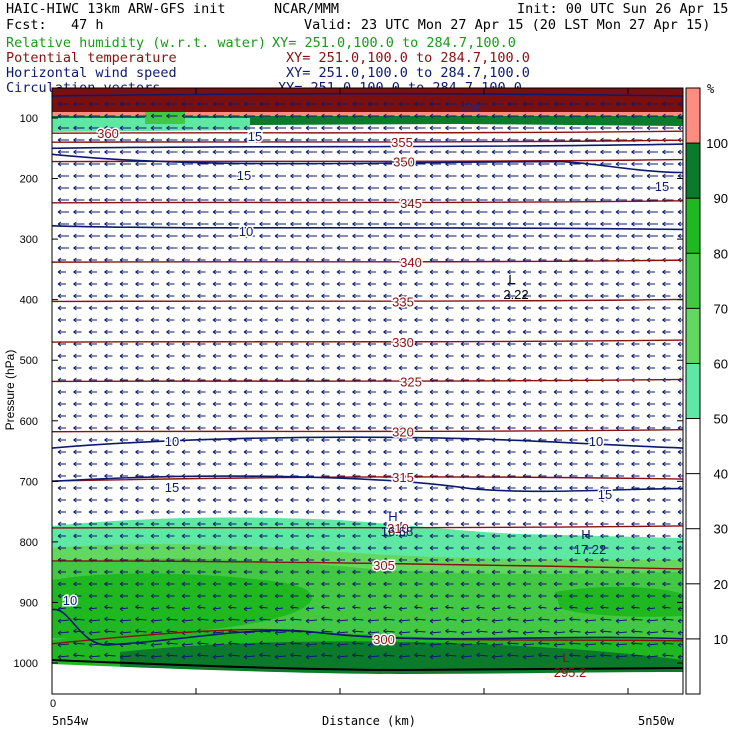 The height and width of the screenshot is (740, 740). Describe the element at coordinates (721, 198) in the screenshot. I see `colorbar-tick-label: 90` at that location.